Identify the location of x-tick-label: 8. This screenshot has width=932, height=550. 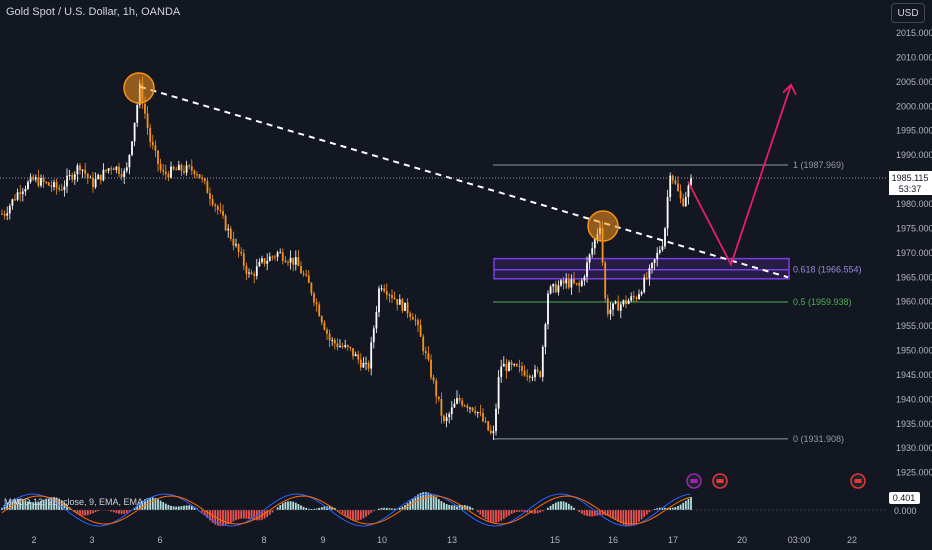
(263, 540).